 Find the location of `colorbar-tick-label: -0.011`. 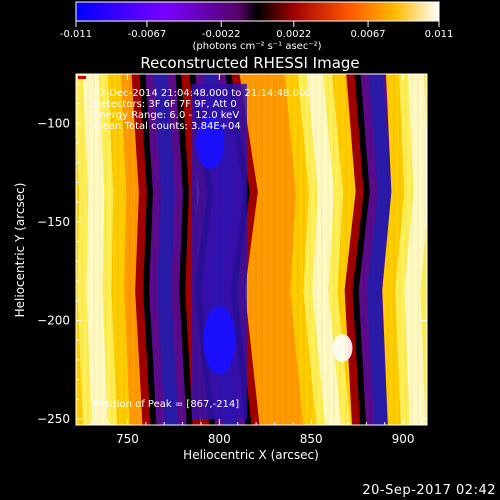

colorbar-tick-label: -0.011 is located at coordinates (76, 34).